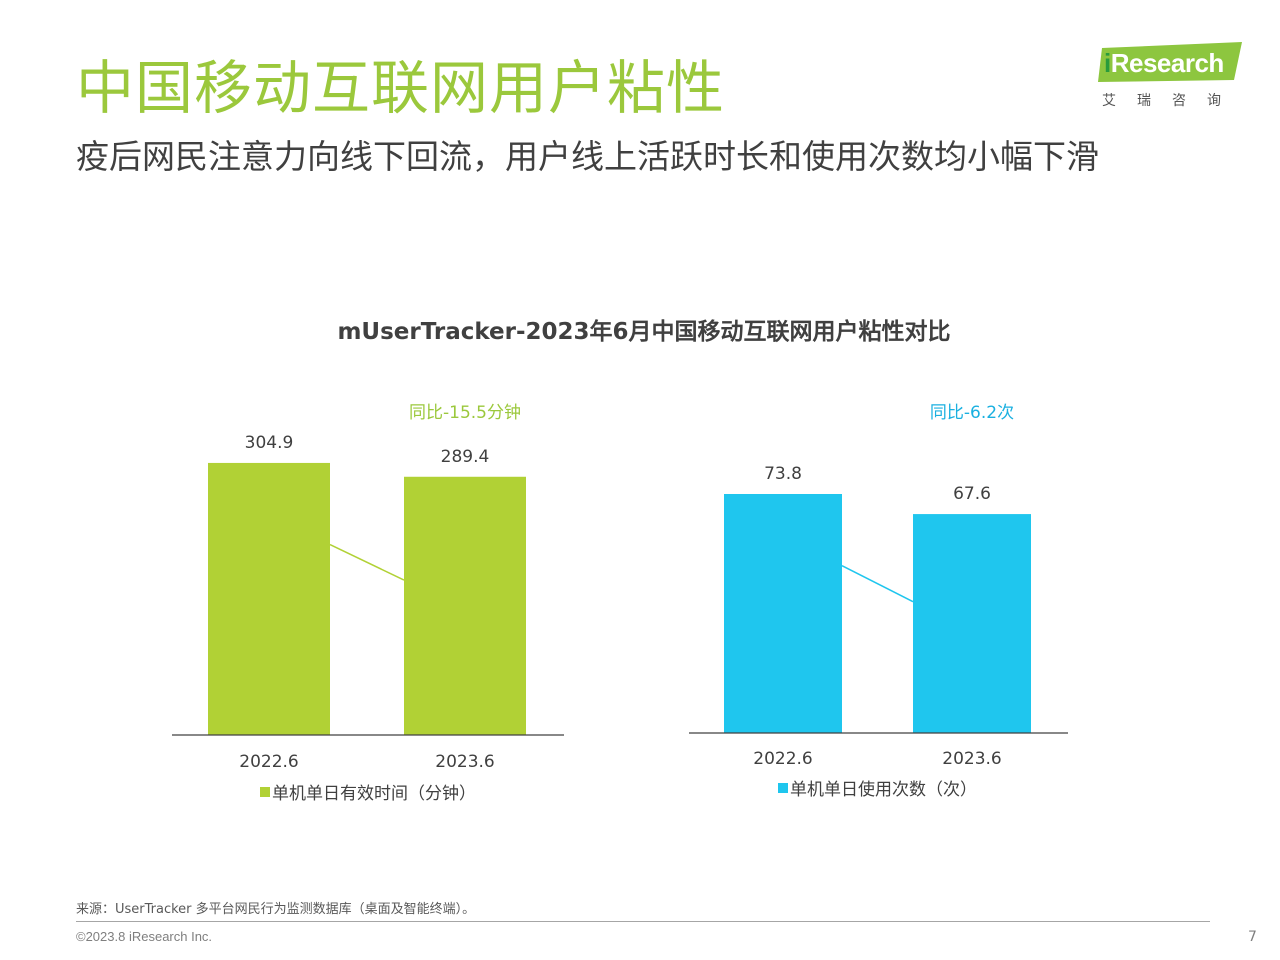  I want to click on iresearch-logo: iResearch 艾瑞咨询, so click(1172, 76).